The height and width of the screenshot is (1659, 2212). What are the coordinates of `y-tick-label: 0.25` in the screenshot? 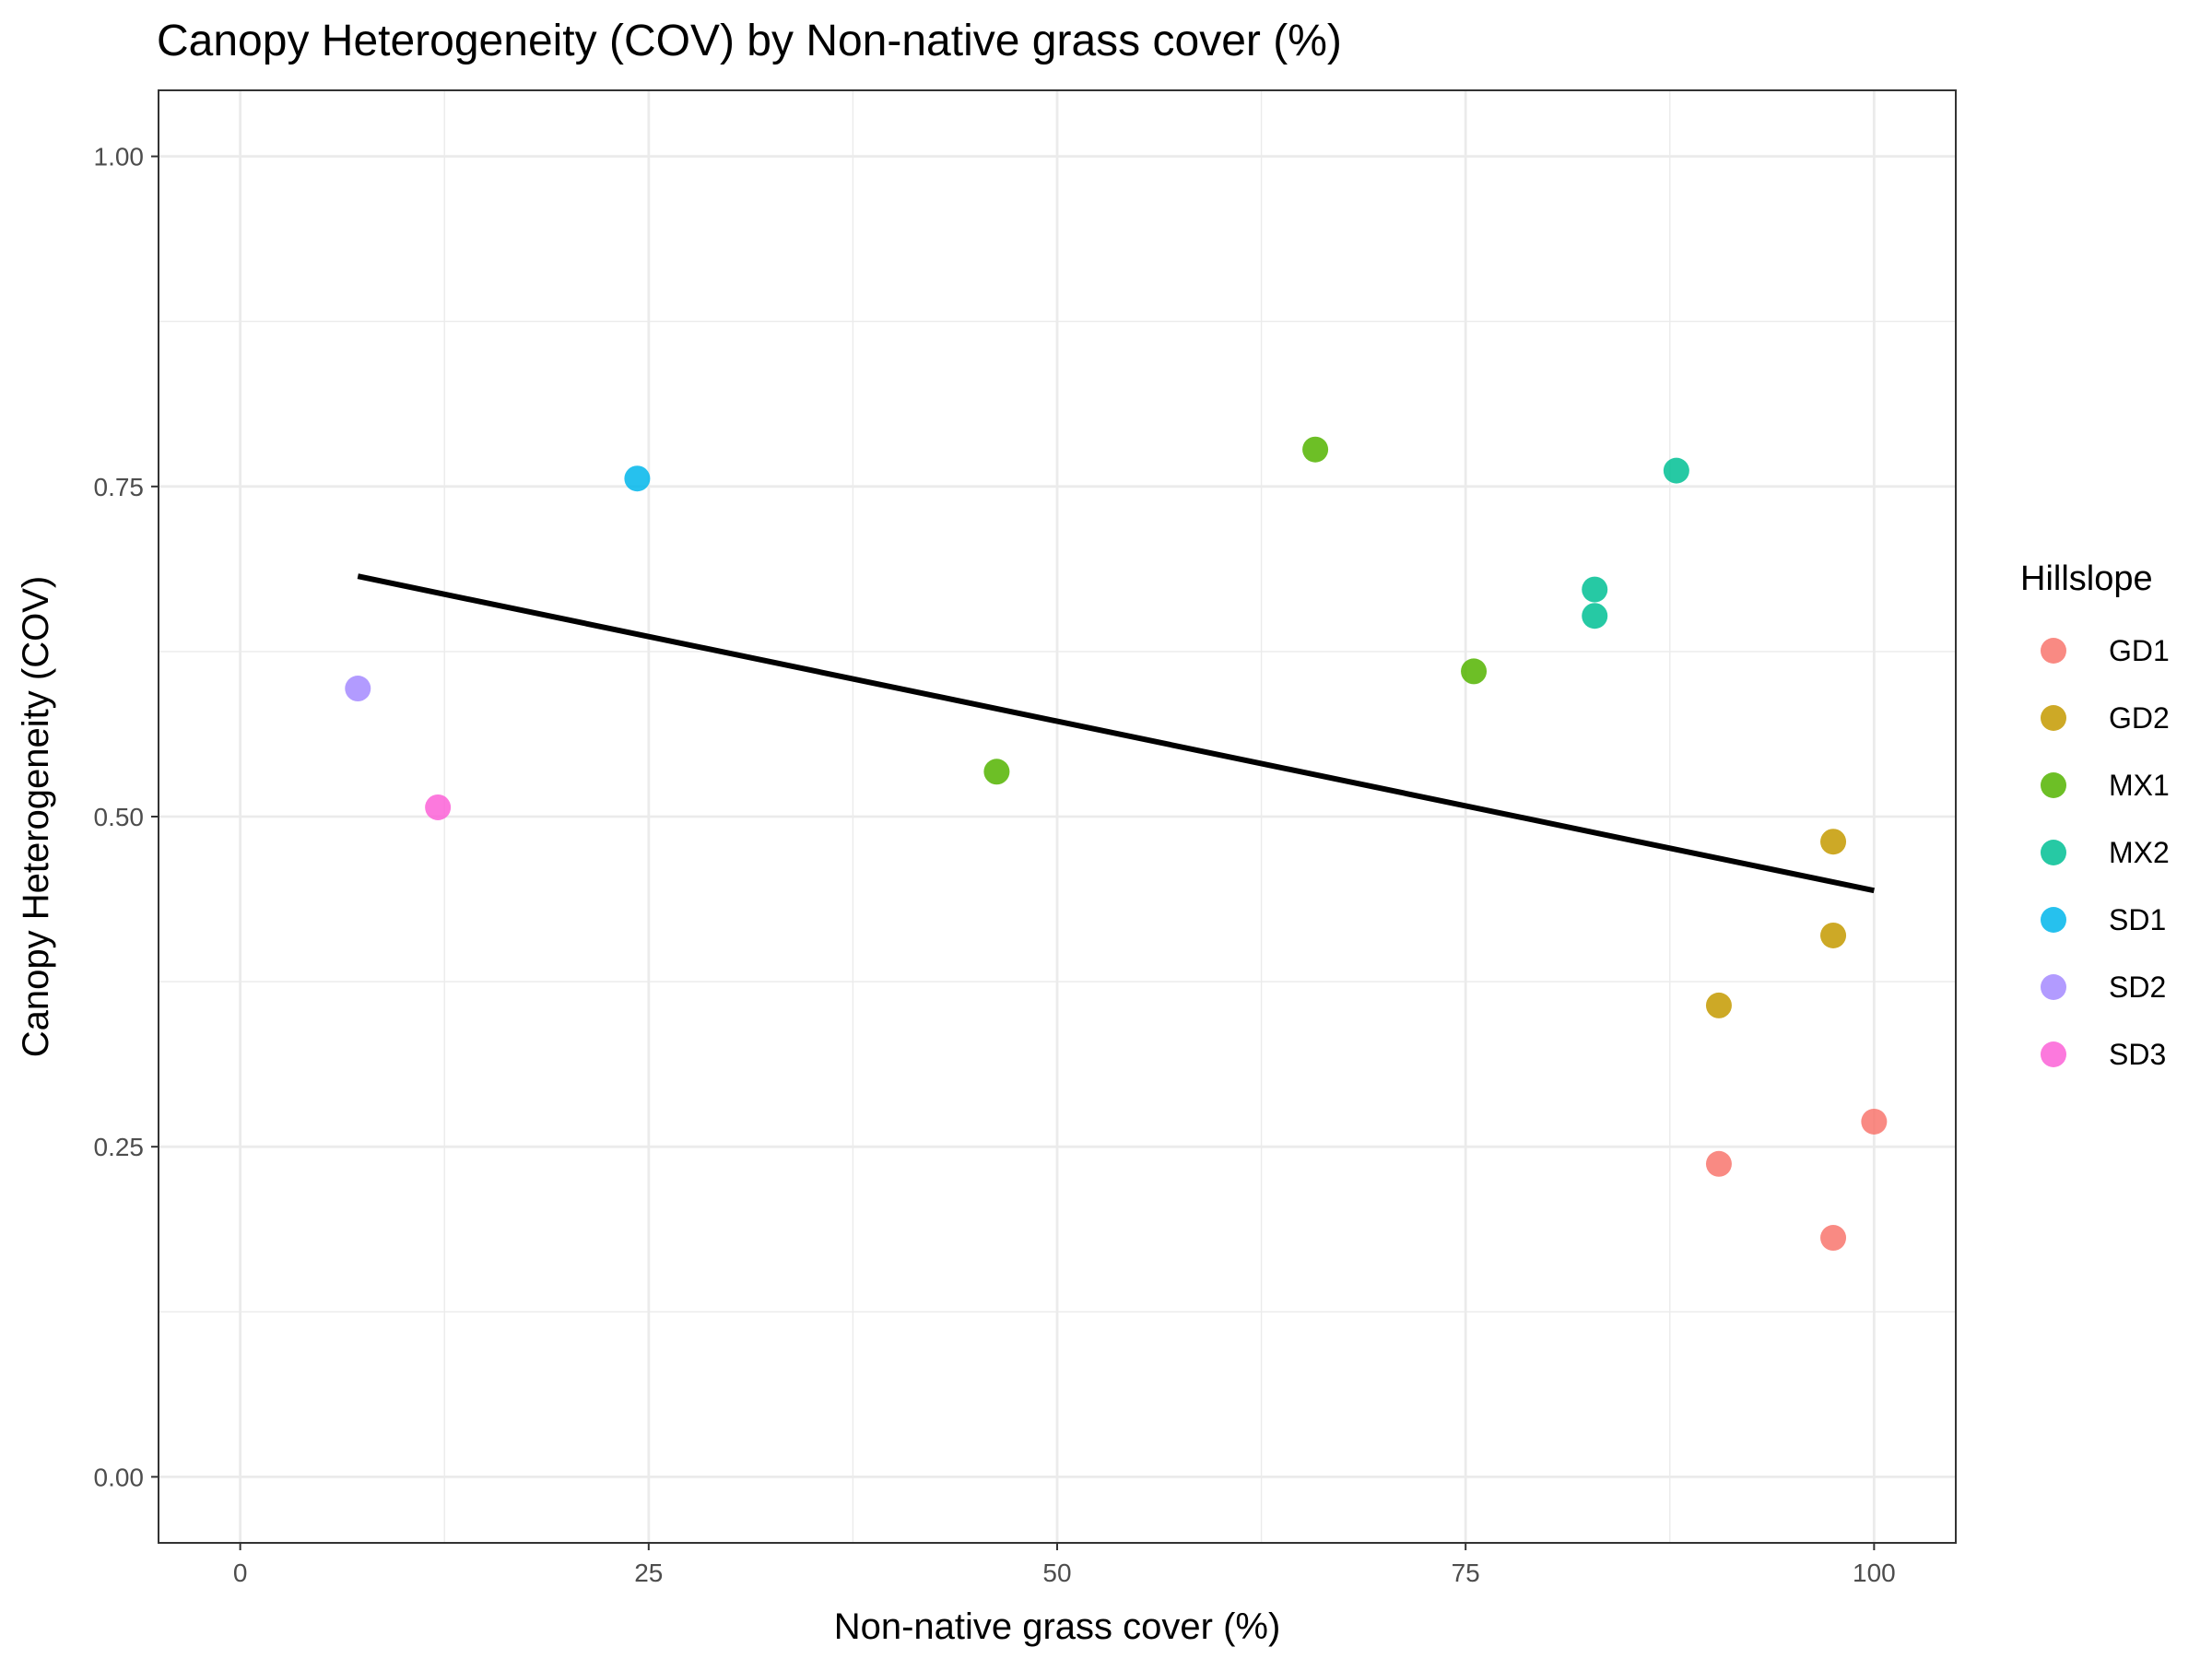 It's located at (119, 1147).